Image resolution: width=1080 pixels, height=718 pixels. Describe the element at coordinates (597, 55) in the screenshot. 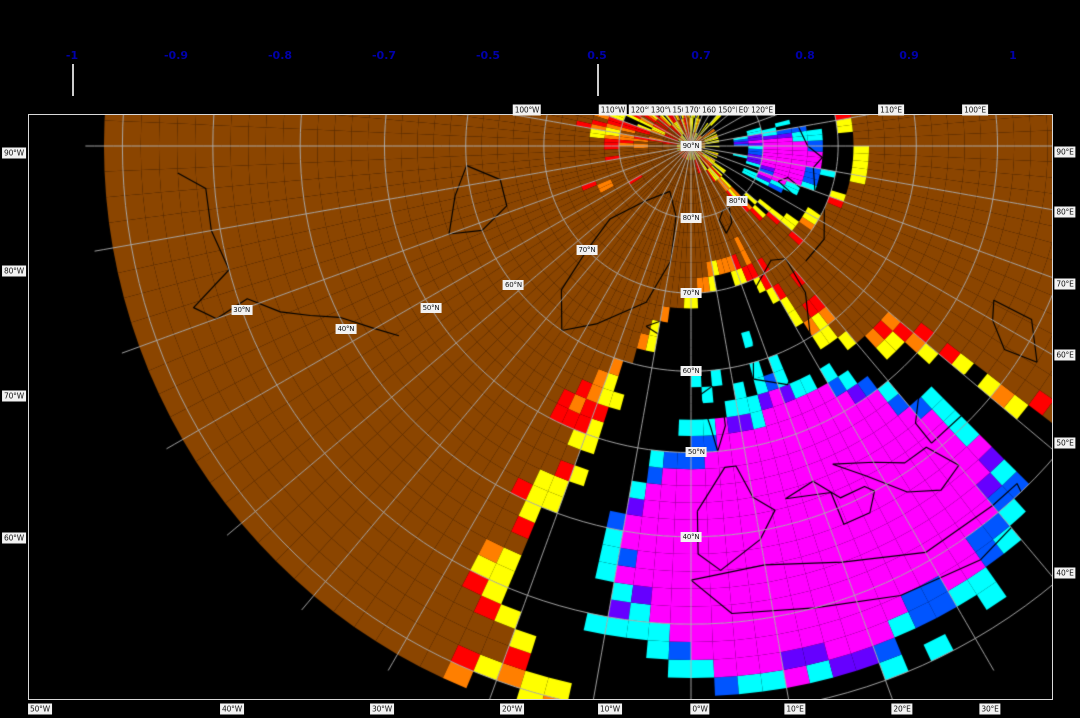

I see `positive-colorbar-tick-0: 0.5` at that location.